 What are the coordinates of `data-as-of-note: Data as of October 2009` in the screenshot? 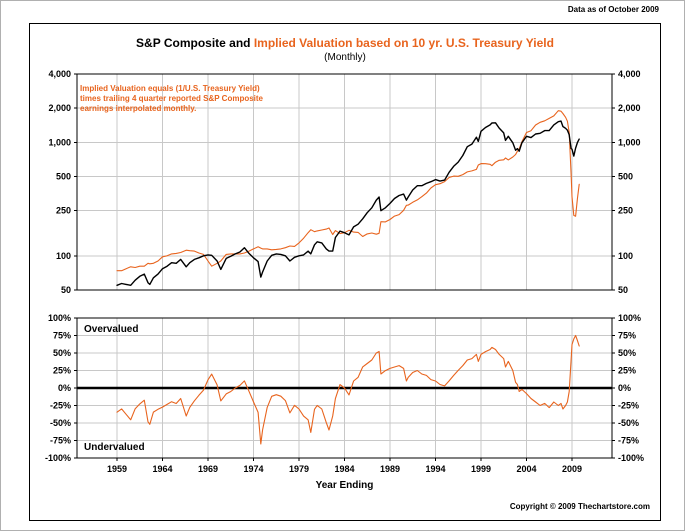 It's located at (613, 9).